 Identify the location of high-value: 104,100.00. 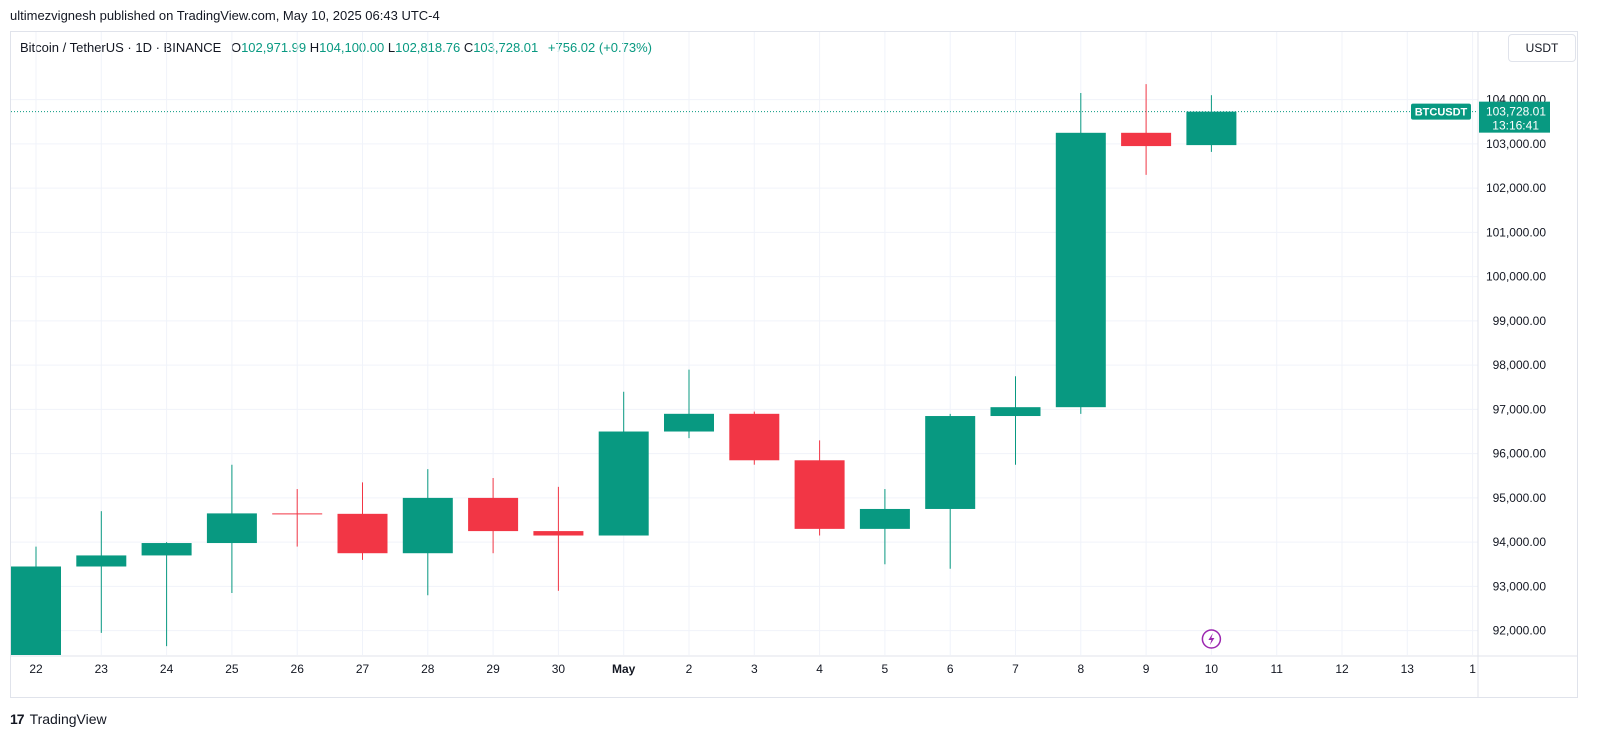
(352, 47).